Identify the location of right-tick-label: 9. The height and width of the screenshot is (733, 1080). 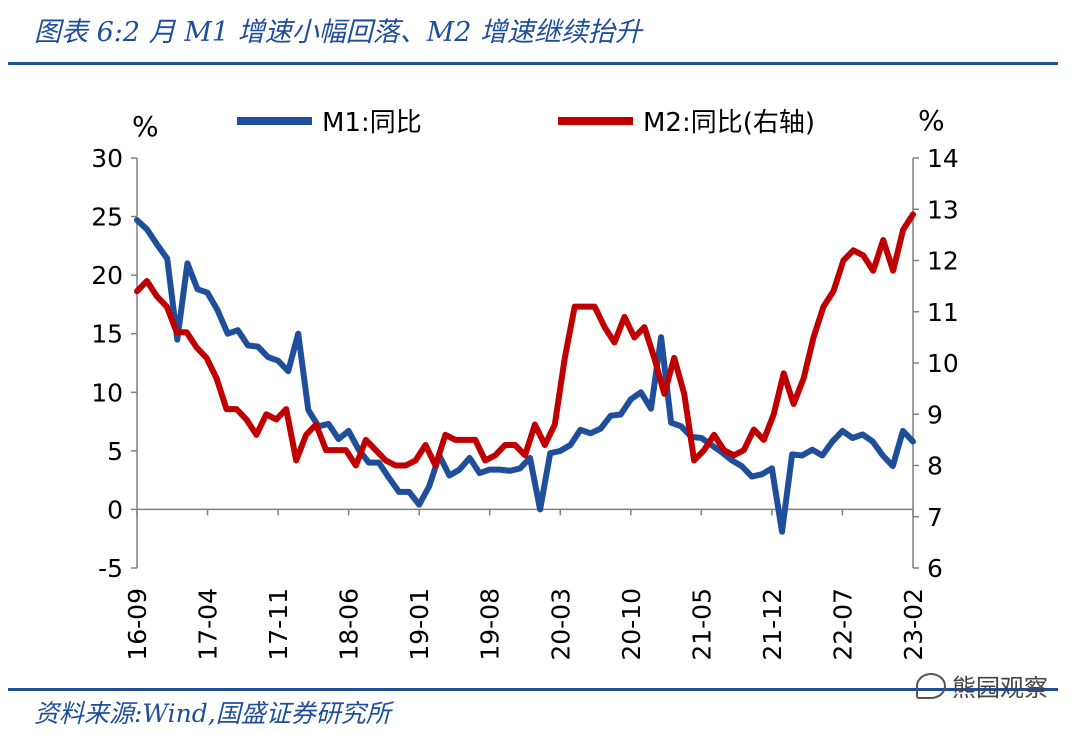
(935, 414).